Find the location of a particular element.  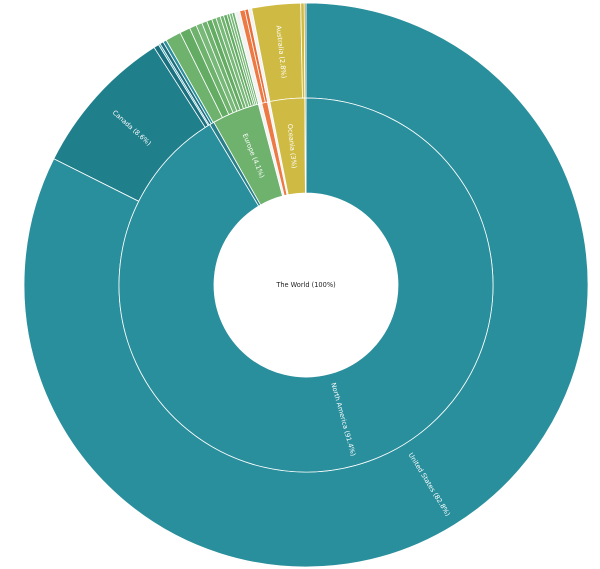

center-circle is located at coordinates (306, 285).